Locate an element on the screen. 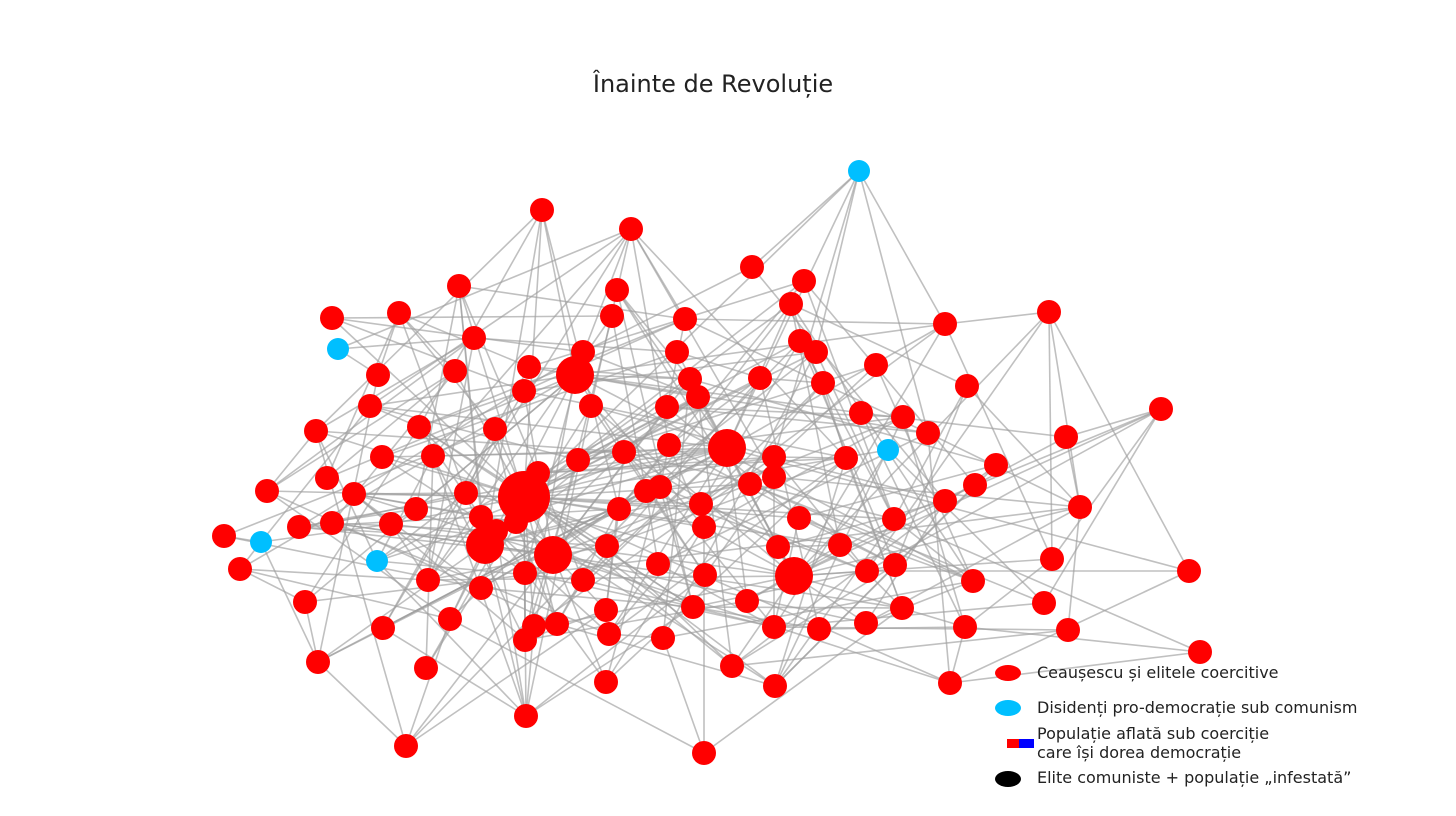 This screenshot has height=816, width=1456. legend-marker-infected is located at coordinates (1008, 779).